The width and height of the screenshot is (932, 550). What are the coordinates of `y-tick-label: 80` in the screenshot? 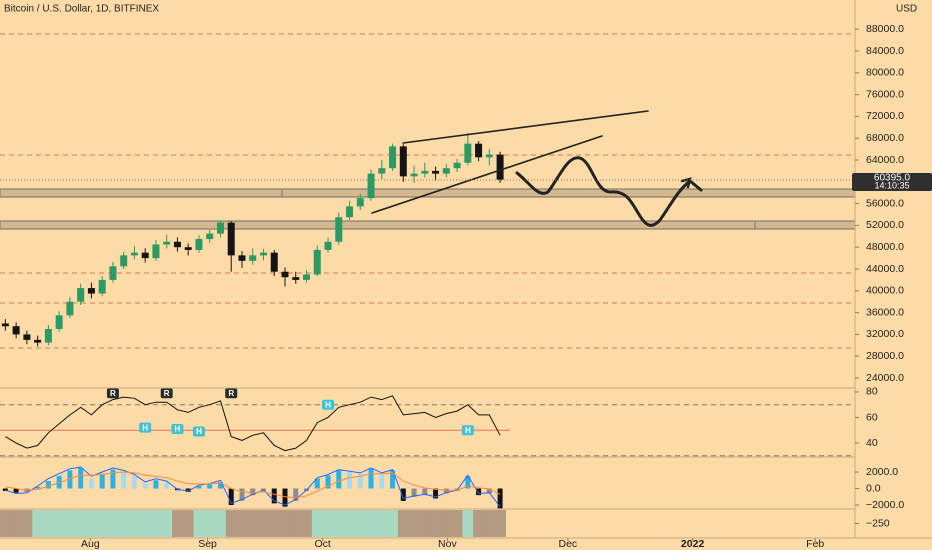 It's located at (872, 392).